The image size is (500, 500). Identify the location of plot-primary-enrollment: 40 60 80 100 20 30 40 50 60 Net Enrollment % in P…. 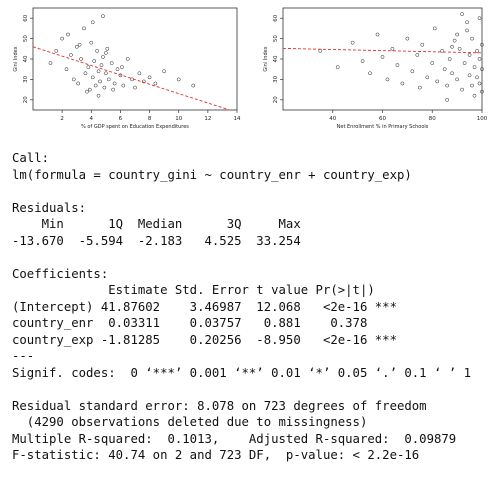
(375, 70).